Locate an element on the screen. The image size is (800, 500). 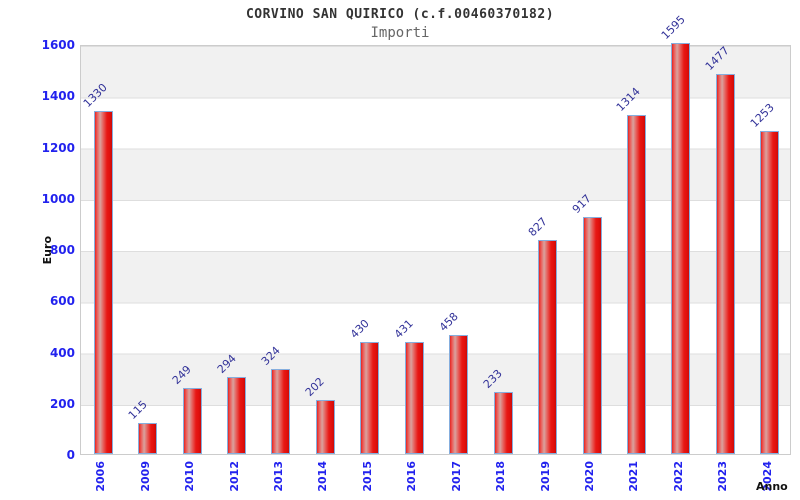
bar-2015 is located at coordinates (369, 398).